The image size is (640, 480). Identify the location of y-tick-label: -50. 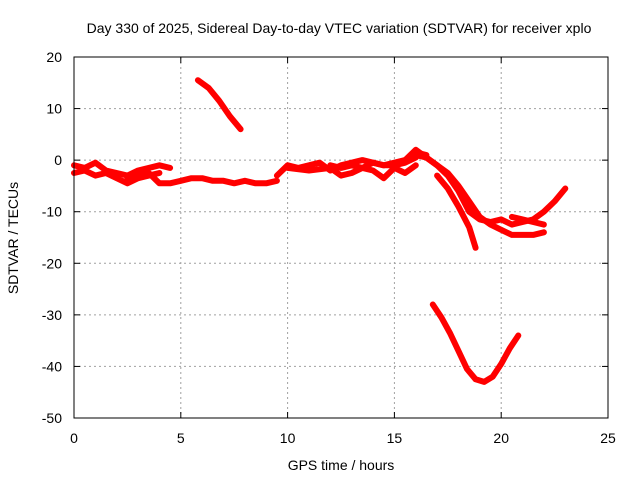
(52, 418).